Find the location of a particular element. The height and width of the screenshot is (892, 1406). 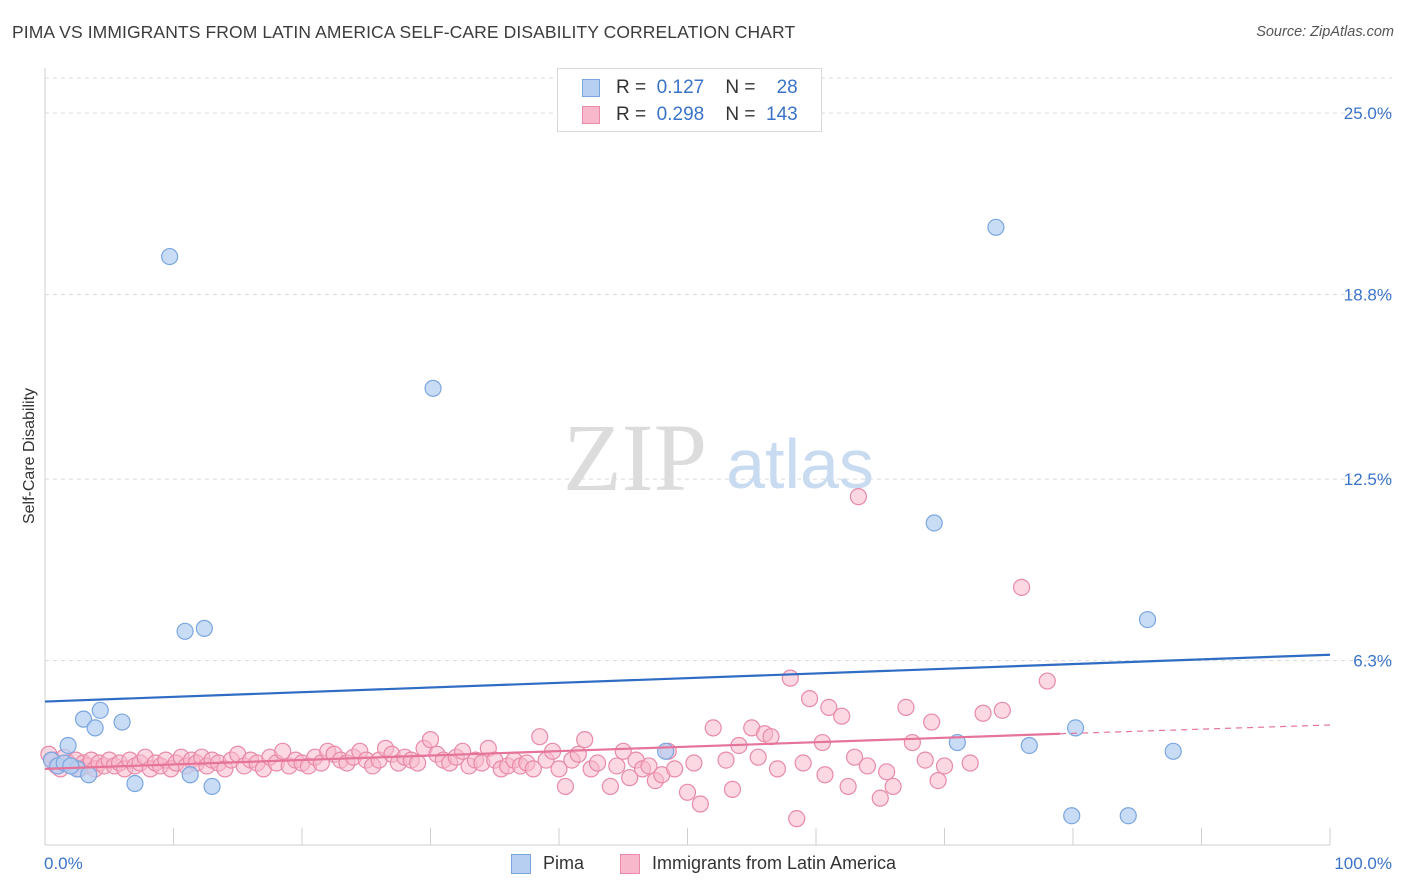

y-tick-label-1: 12.5% is located at coordinates (1368, 479).